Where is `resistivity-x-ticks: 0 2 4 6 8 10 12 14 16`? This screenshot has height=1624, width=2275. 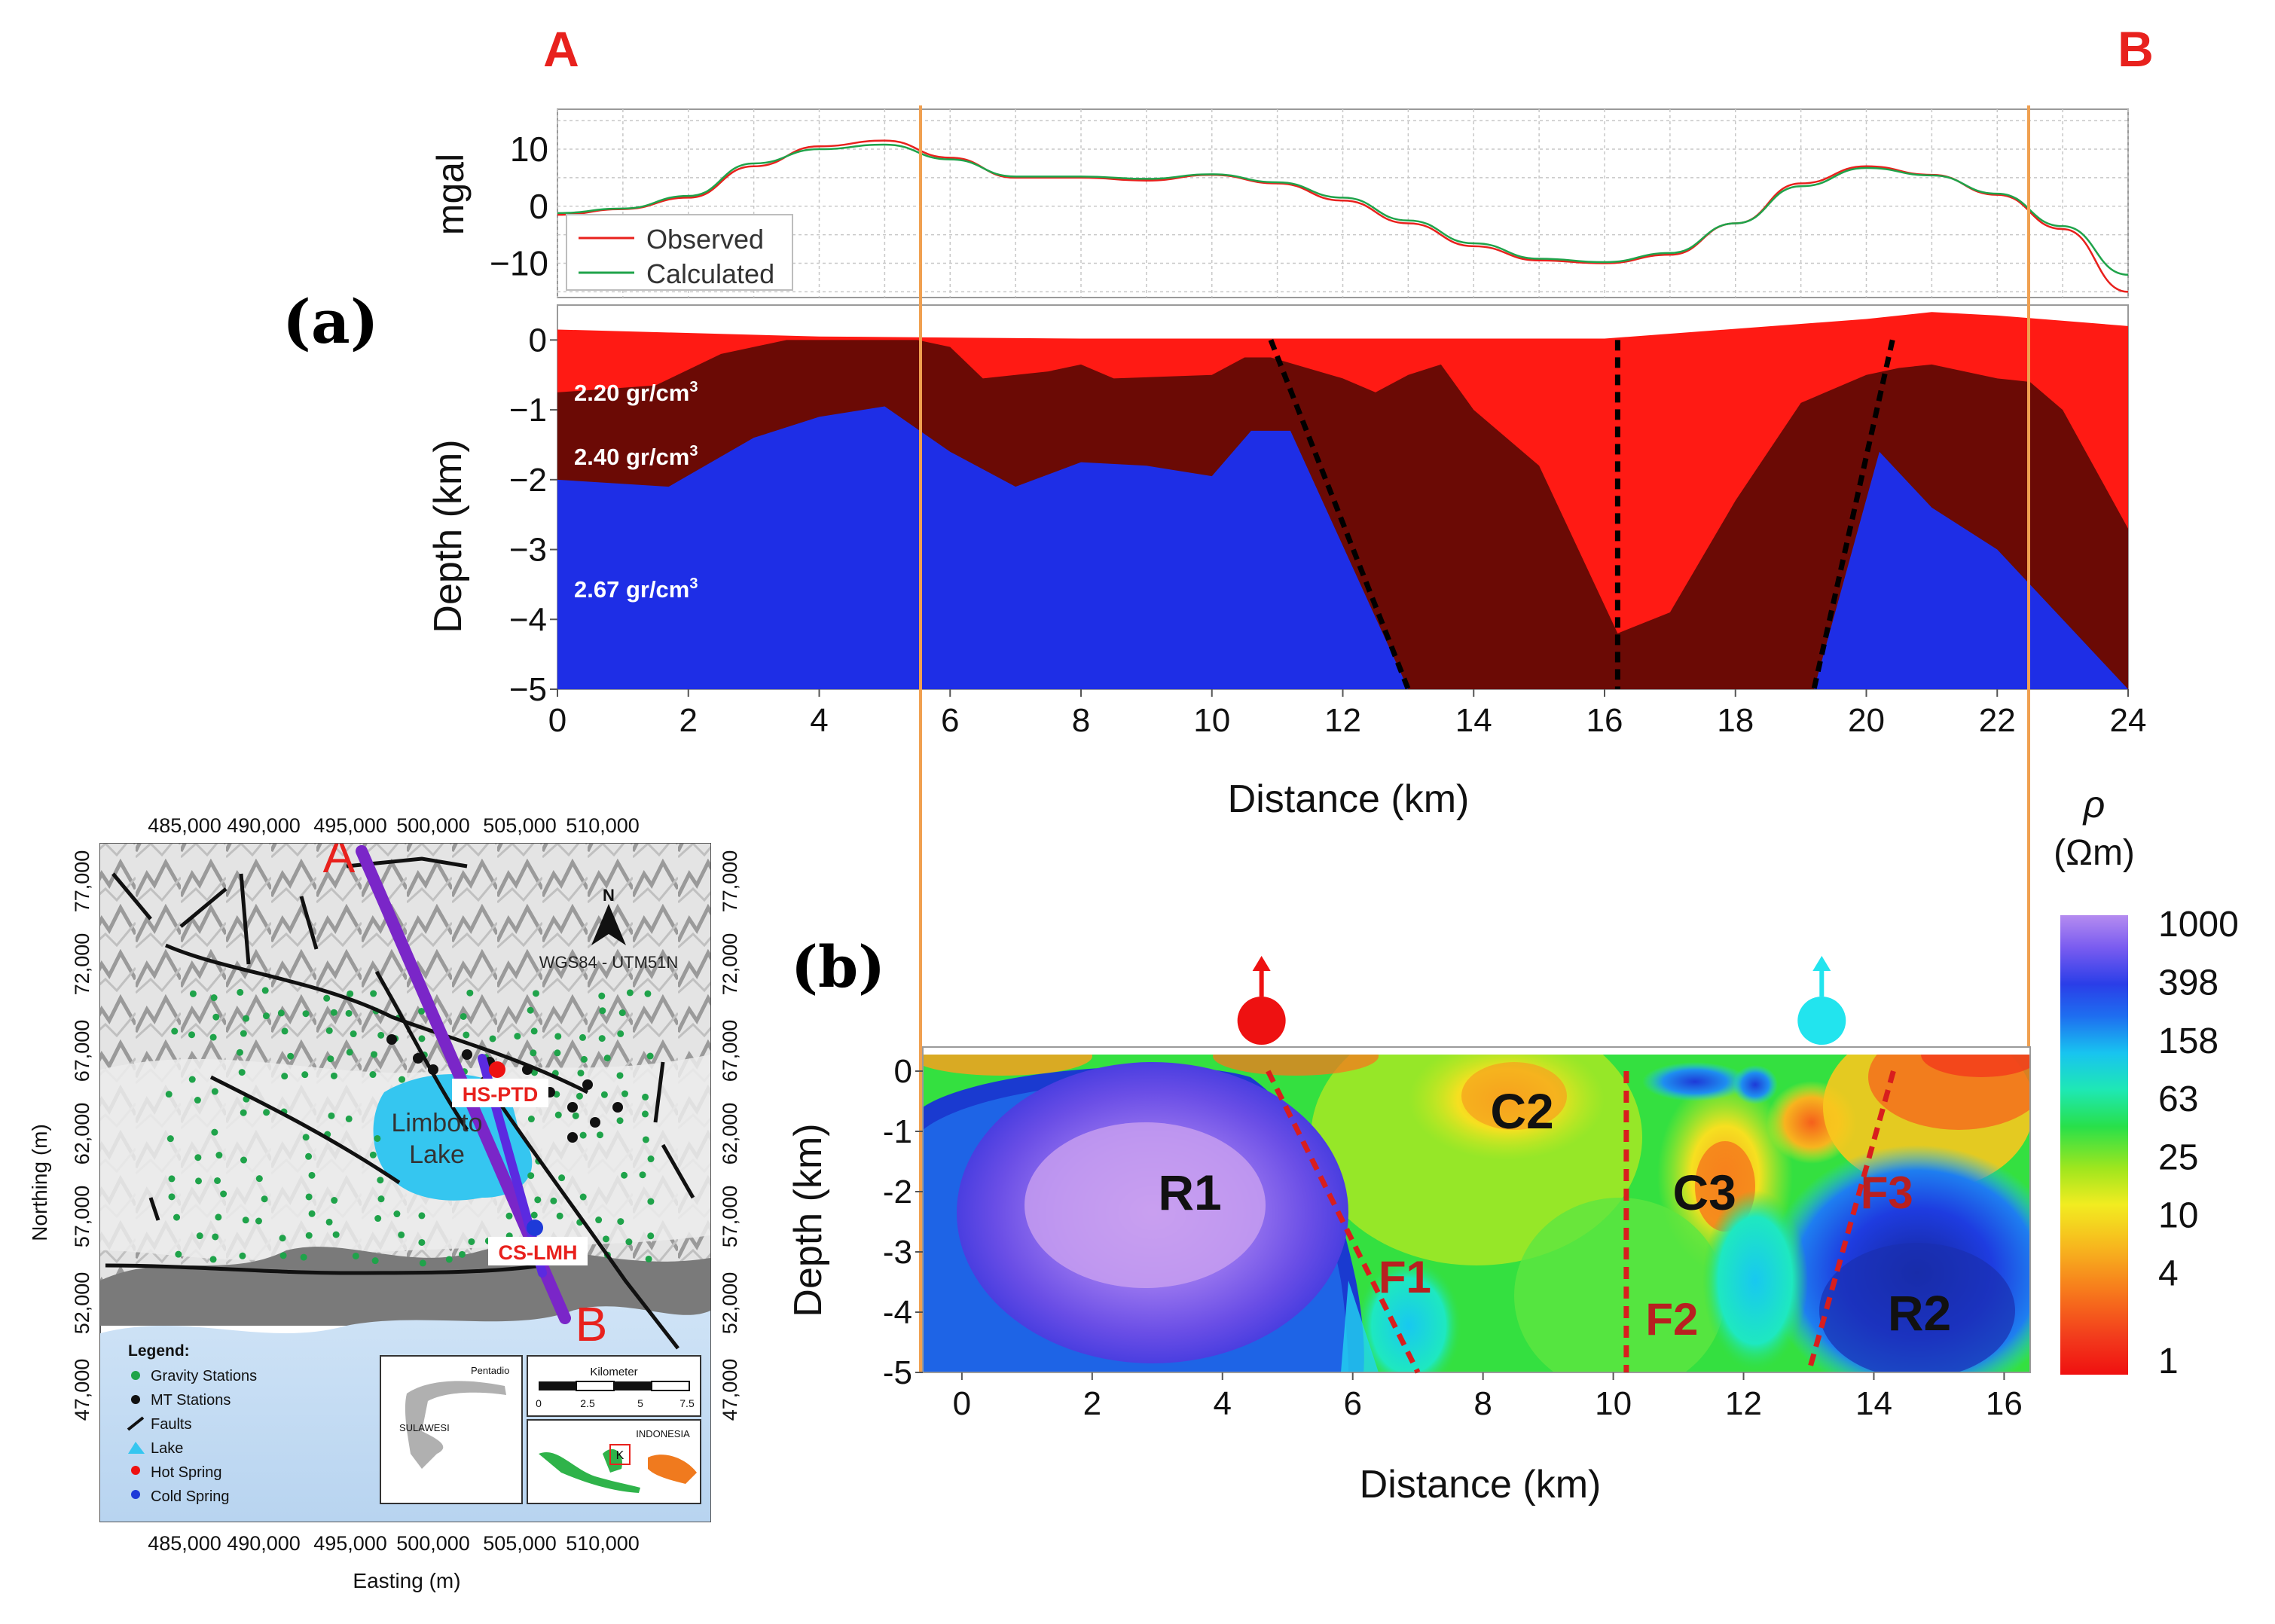
resistivity-x-ticks: 0 2 4 6 8 10 12 14 16 is located at coordinates (1488, 1397).